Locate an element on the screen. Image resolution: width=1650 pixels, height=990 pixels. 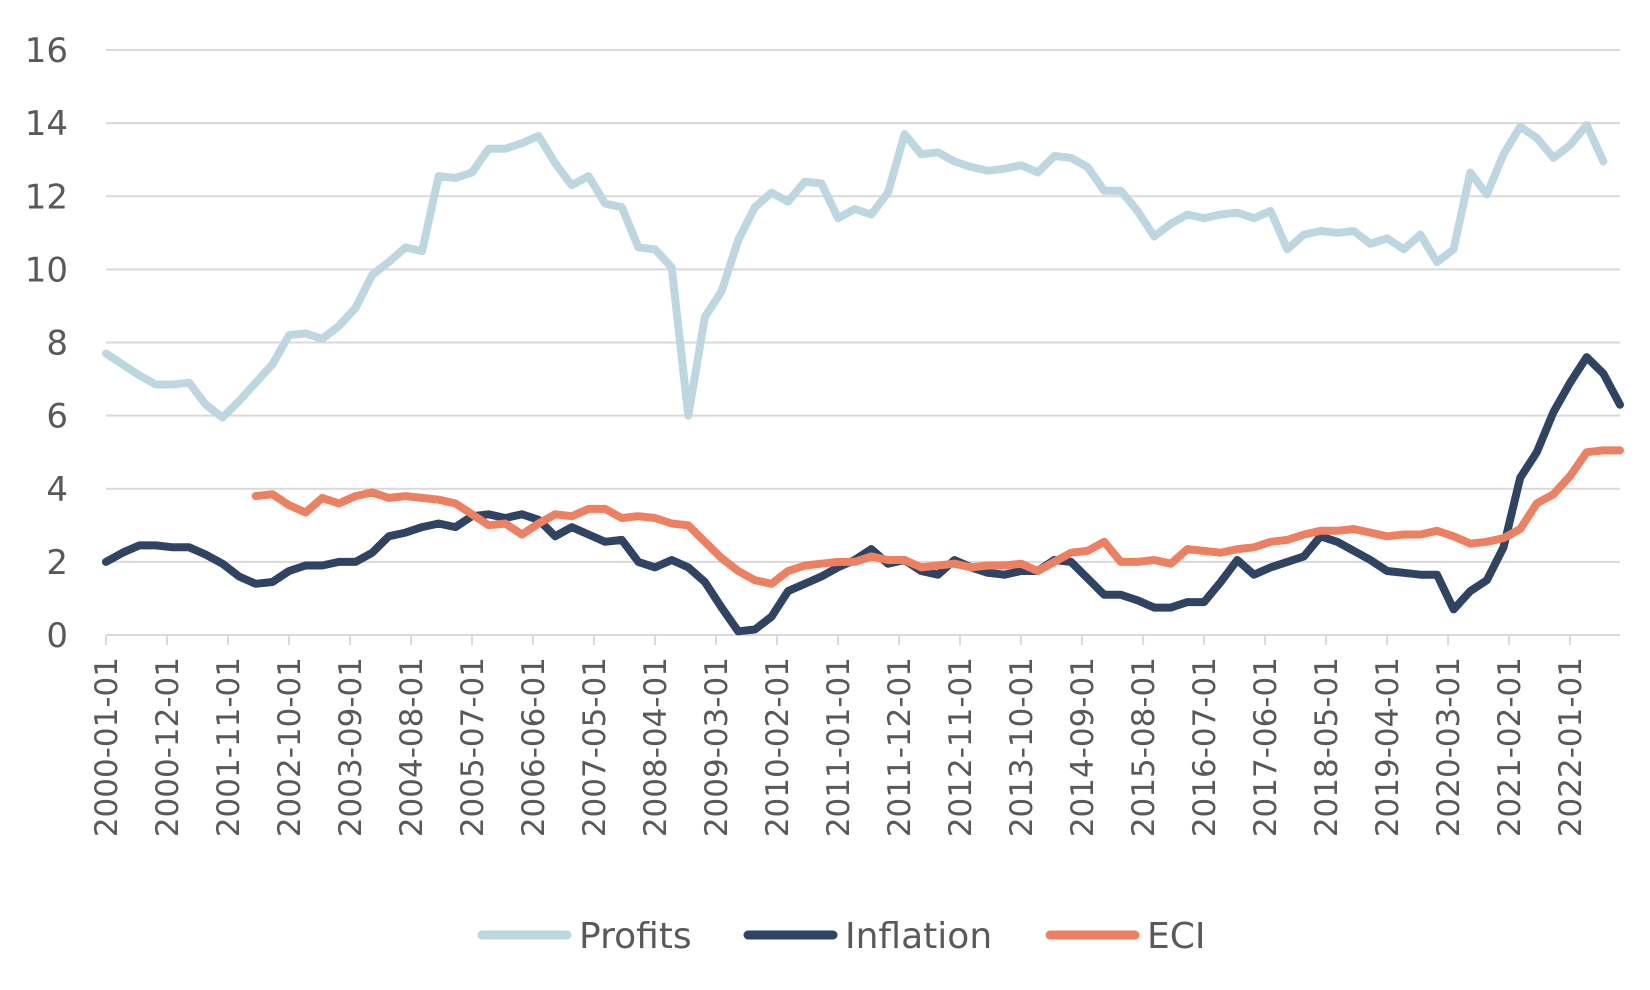
x-tick-label: 2013-10-01 is located at coordinates (1022, 747).